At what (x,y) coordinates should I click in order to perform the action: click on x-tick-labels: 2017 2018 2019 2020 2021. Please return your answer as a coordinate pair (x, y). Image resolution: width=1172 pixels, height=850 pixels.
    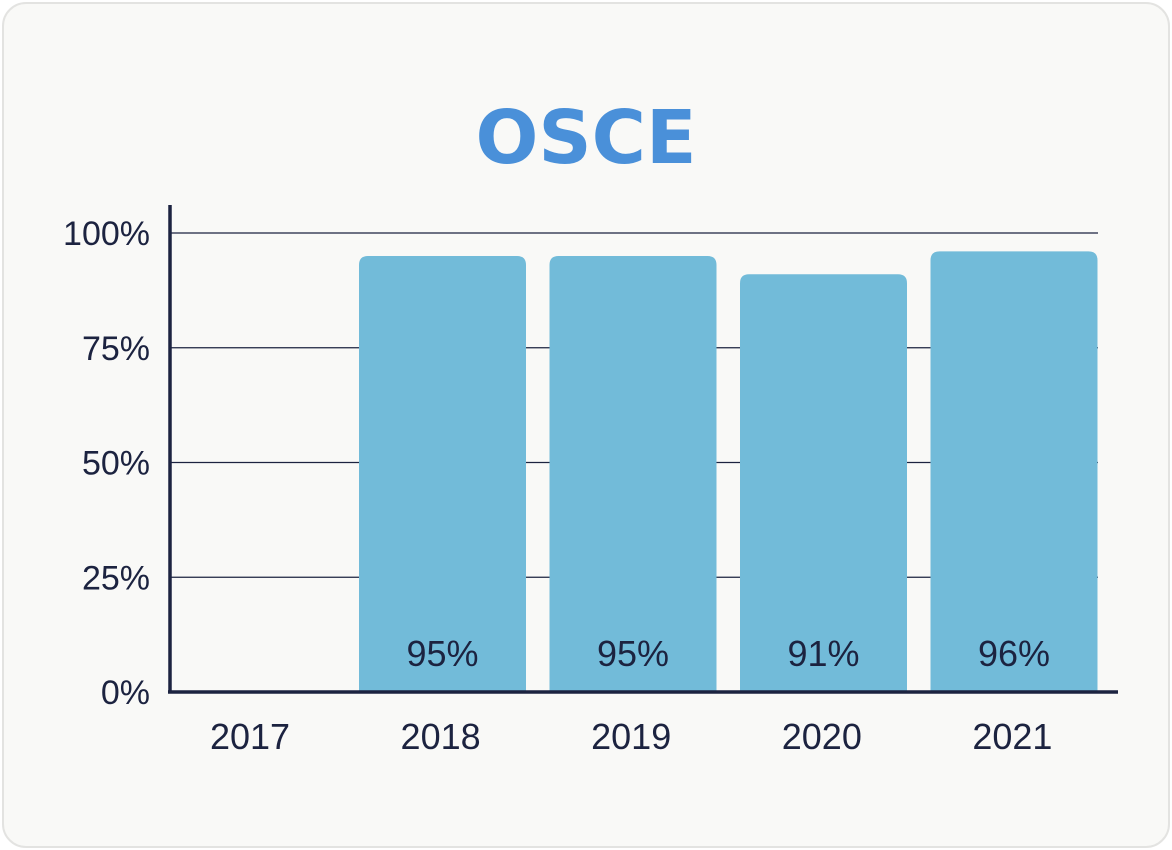
    Looking at the image, I should click on (631, 736).